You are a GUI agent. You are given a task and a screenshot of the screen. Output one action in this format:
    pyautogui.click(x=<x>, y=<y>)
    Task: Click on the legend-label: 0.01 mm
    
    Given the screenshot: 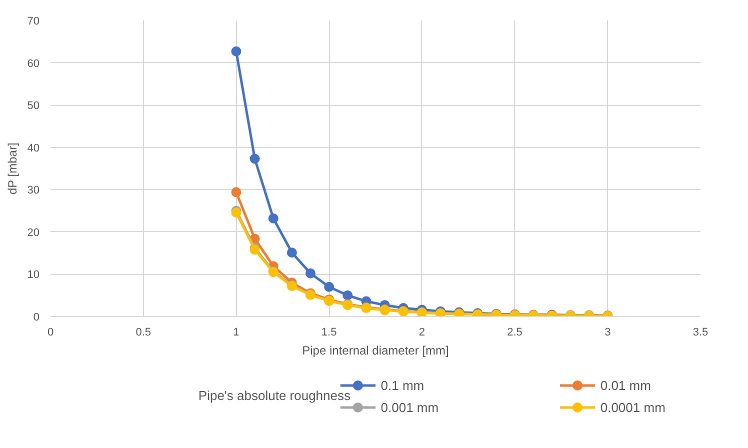 What is the action you would take?
    pyautogui.click(x=625, y=385)
    